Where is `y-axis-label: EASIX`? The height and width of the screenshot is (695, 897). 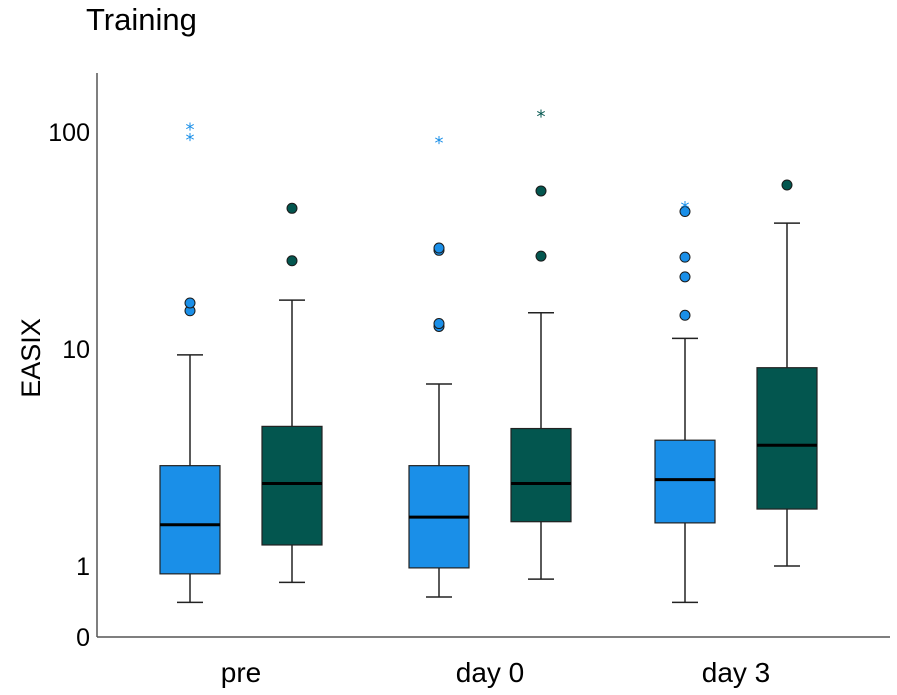
y-axis-label: EASIX is located at coordinates (31, 358).